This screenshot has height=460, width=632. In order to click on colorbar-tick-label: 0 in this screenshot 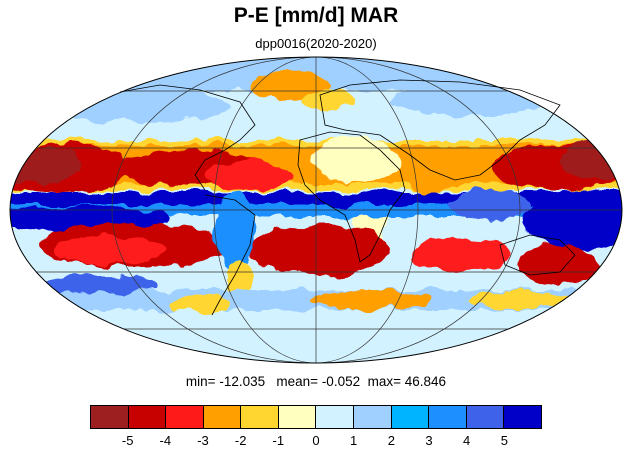, I will do `click(316, 440)`.